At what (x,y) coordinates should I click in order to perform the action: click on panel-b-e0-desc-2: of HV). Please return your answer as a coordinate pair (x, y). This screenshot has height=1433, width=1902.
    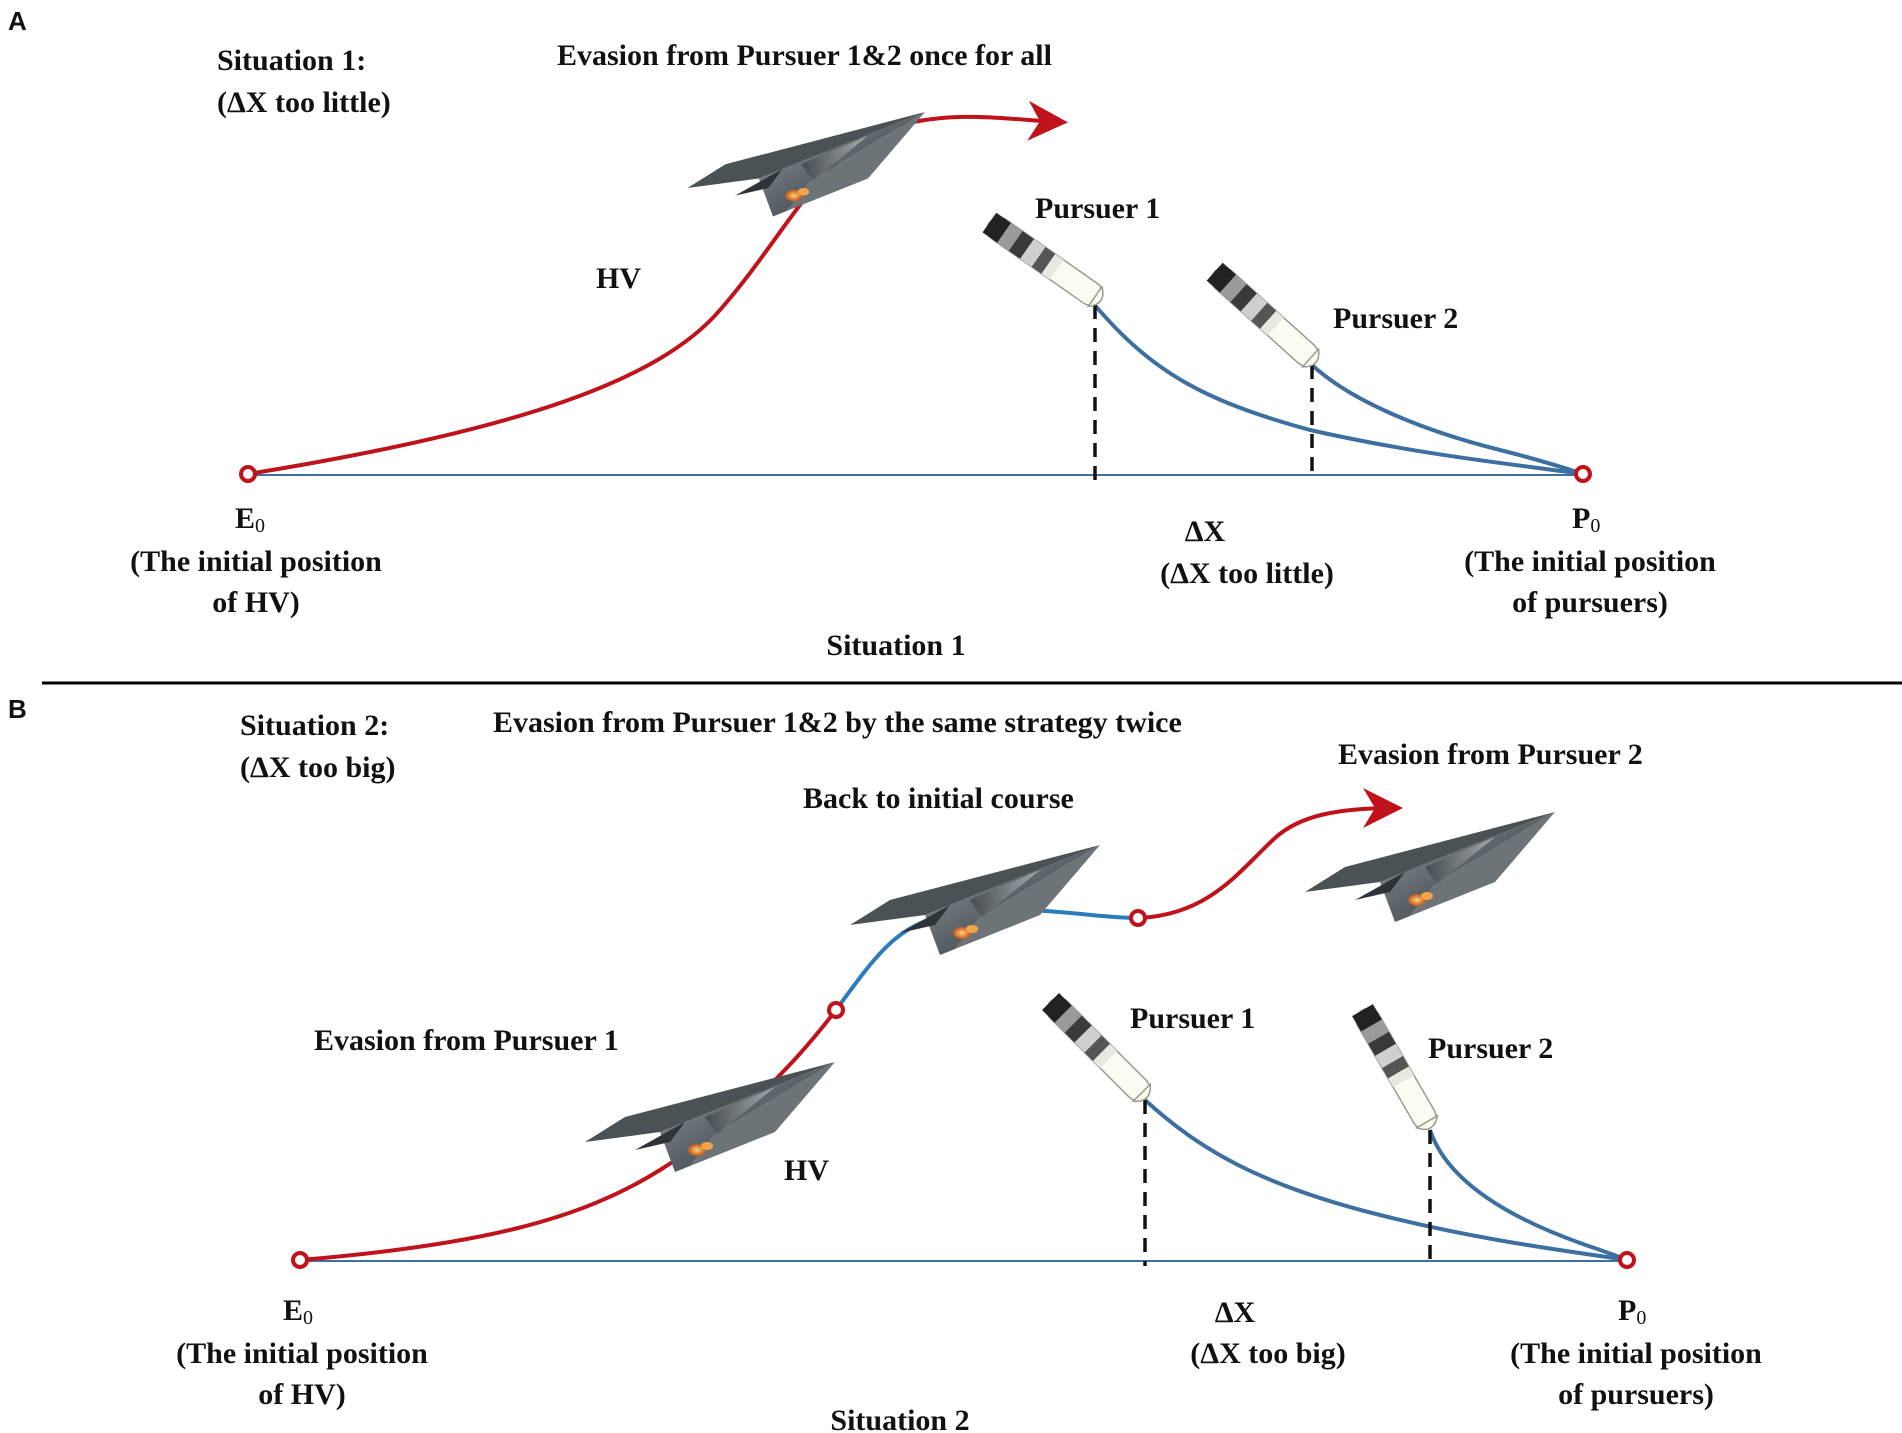
    Looking at the image, I should click on (301, 1394).